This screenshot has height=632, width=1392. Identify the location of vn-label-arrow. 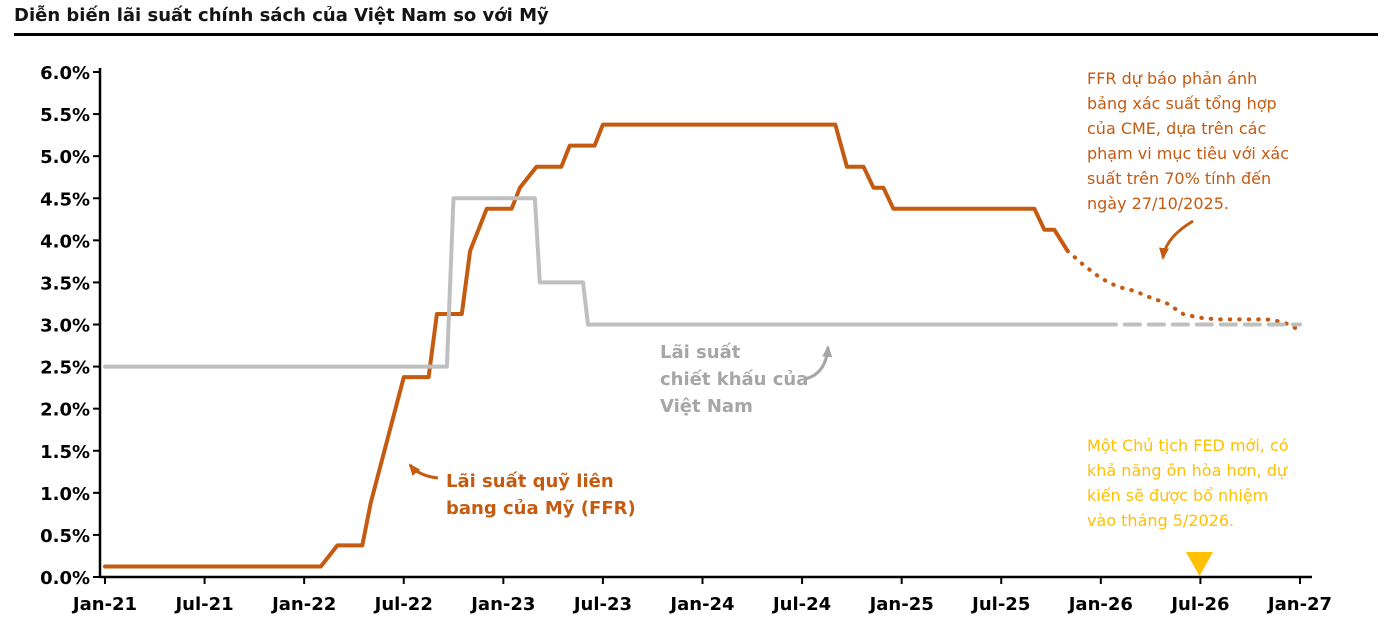
(818, 363).